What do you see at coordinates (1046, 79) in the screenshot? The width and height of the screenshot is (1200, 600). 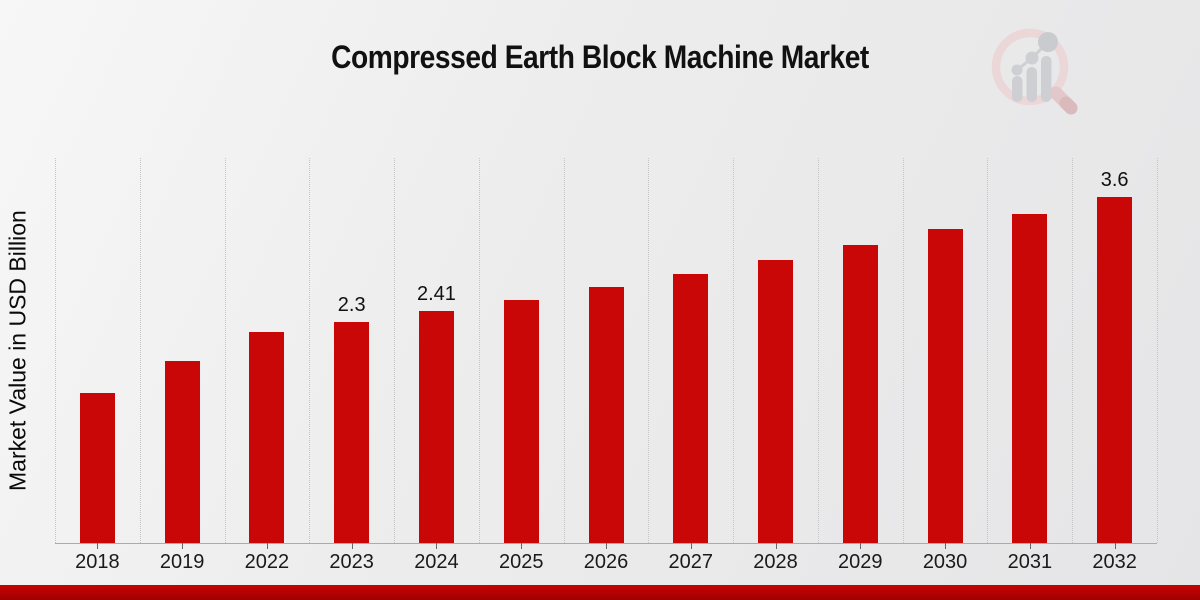 I see `logo-bar-tall` at bounding box center [1046, 79].